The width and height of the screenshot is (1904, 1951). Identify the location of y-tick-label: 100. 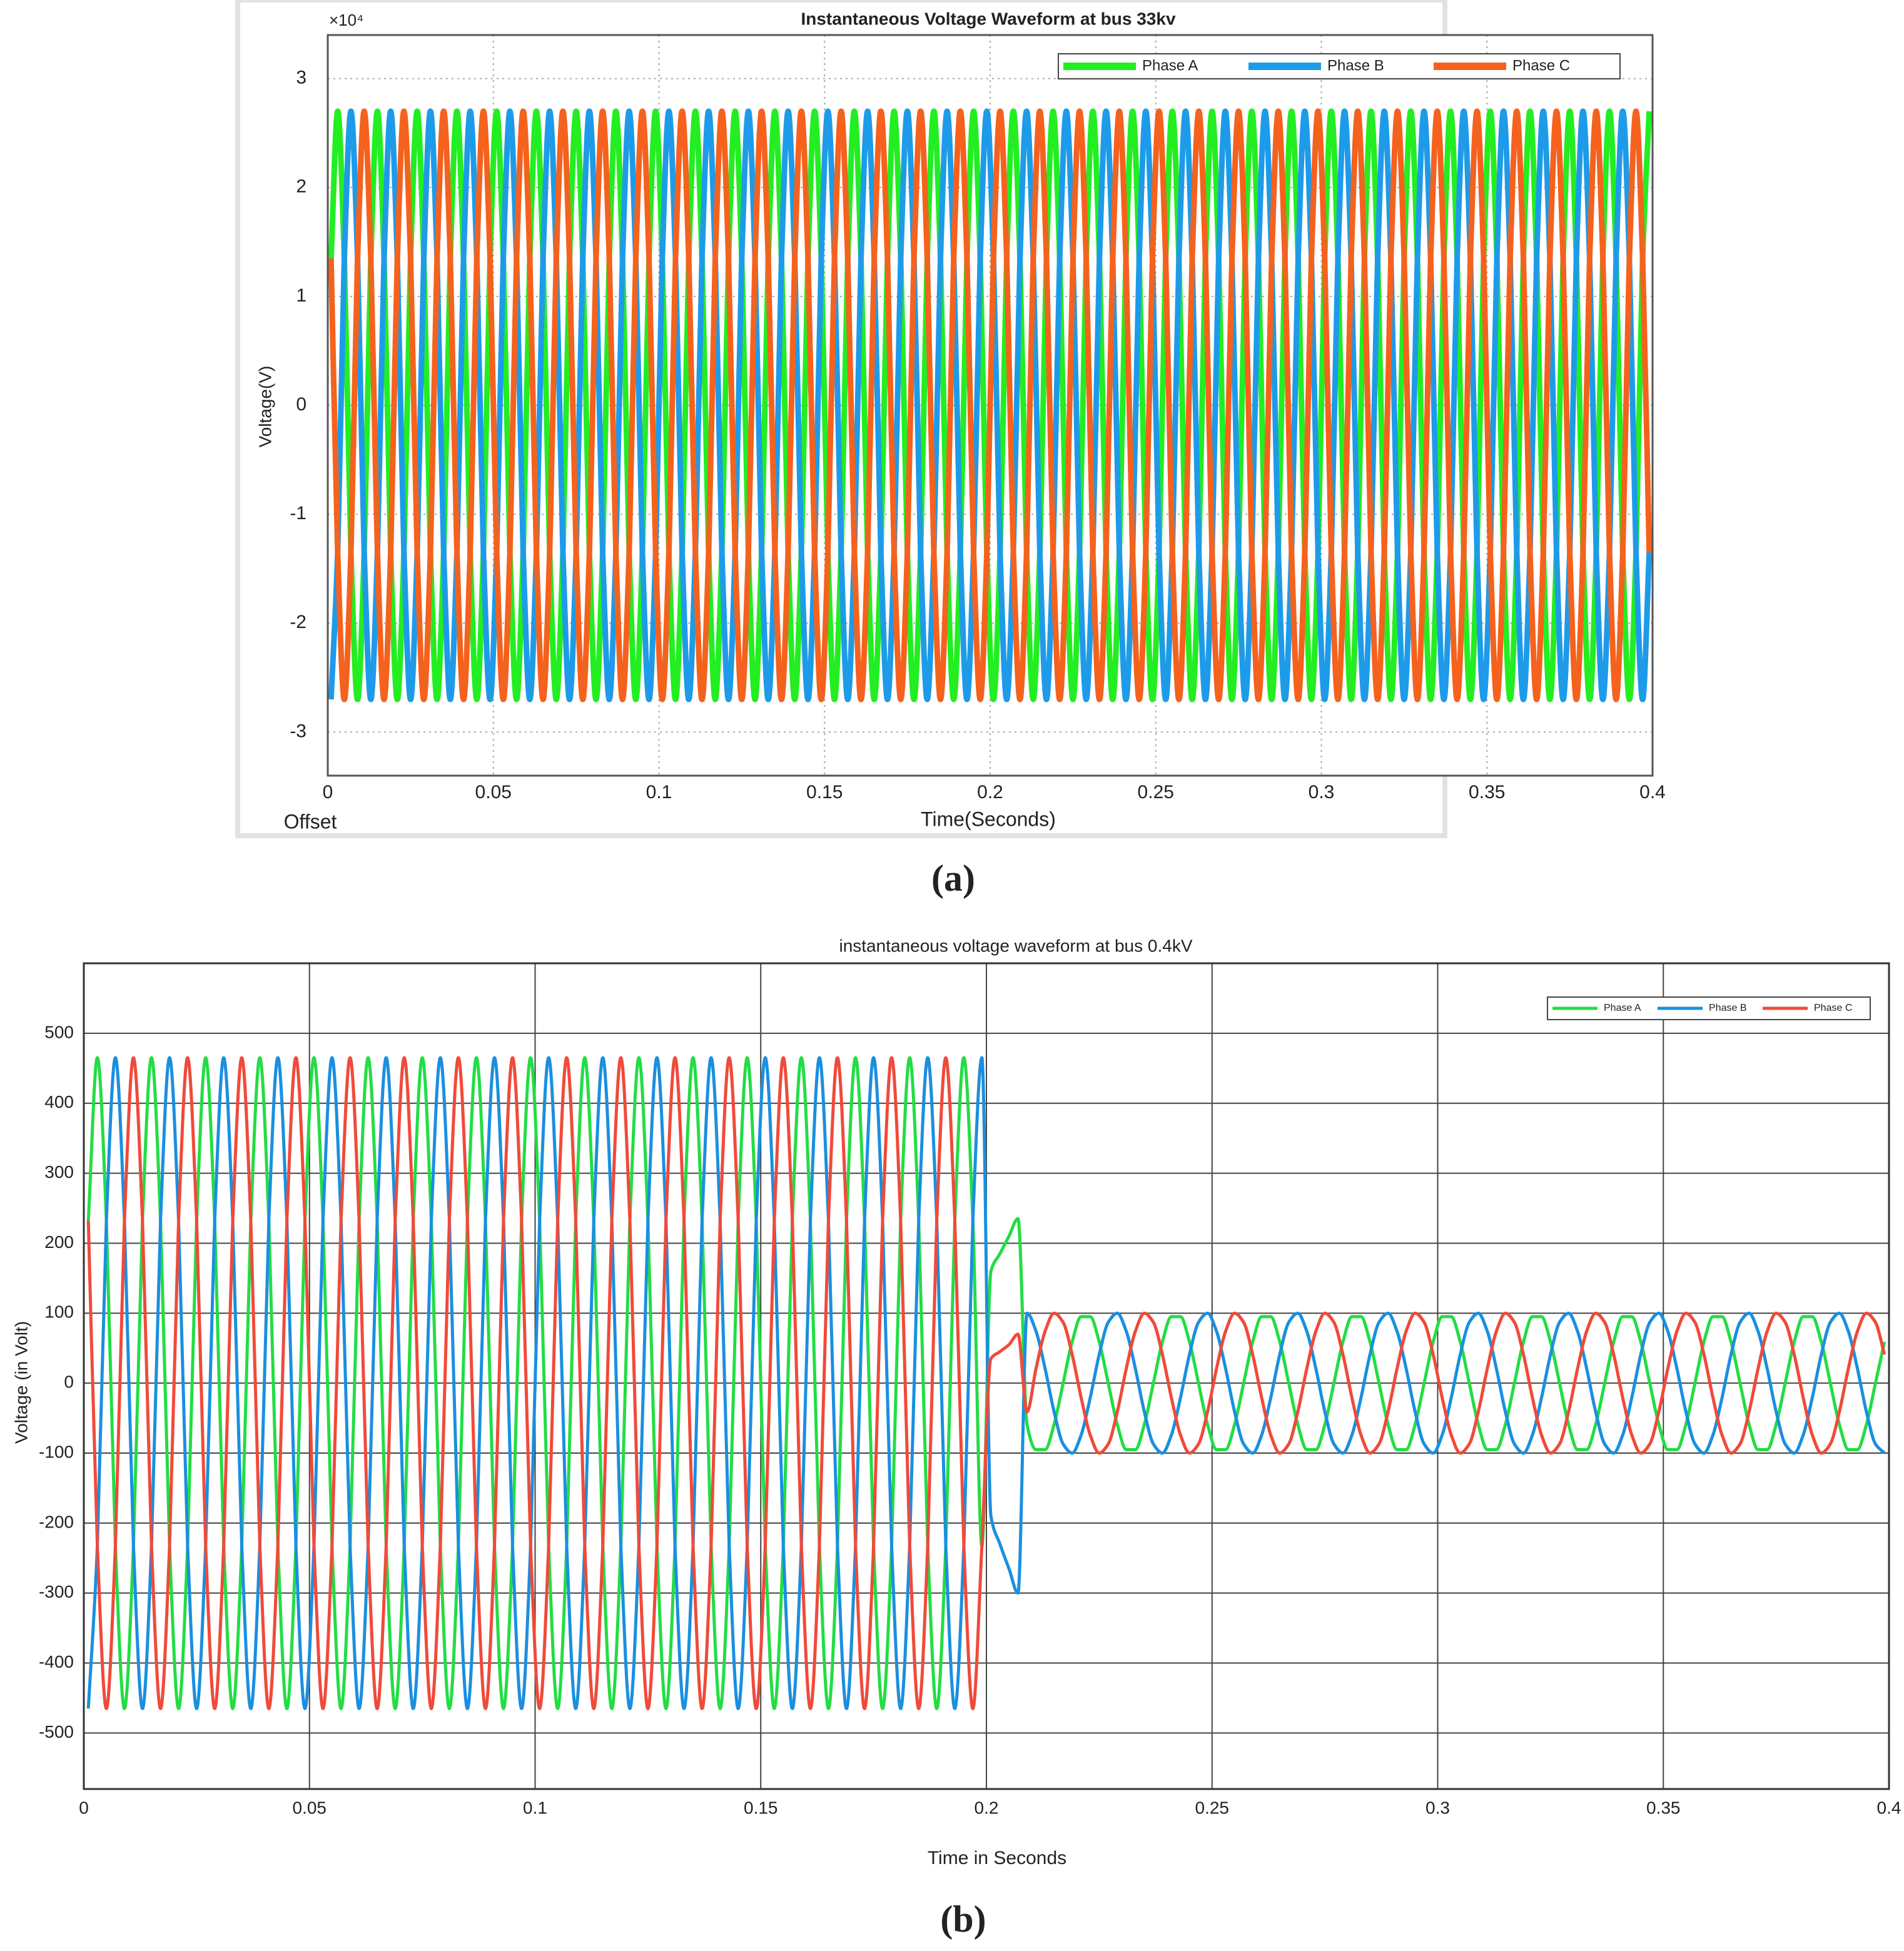
(59, 1312).